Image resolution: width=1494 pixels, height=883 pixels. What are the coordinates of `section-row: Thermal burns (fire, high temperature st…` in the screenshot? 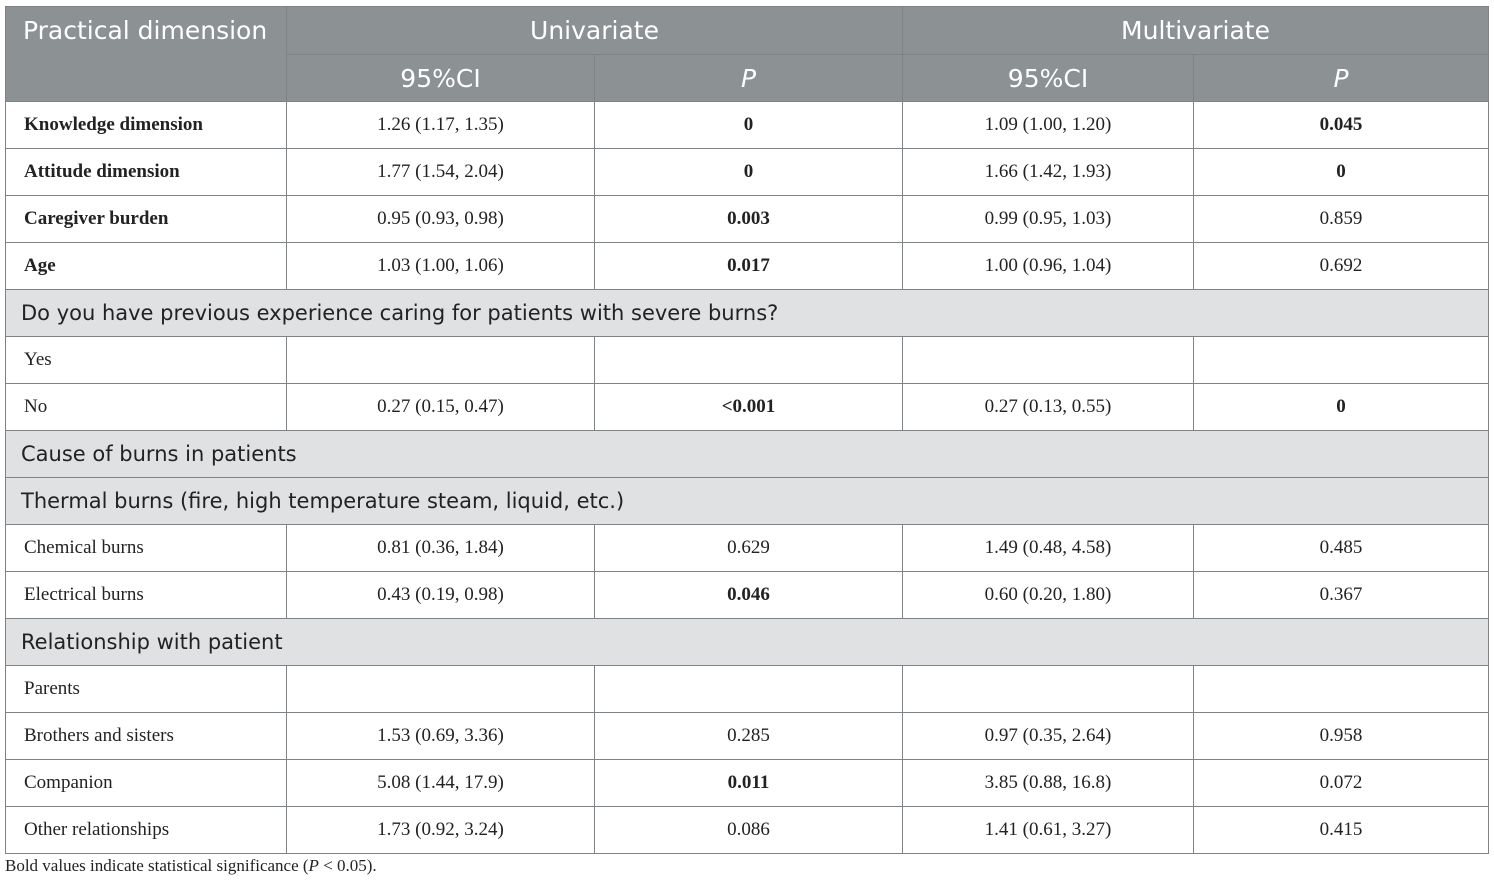 It's located at (747, 501).